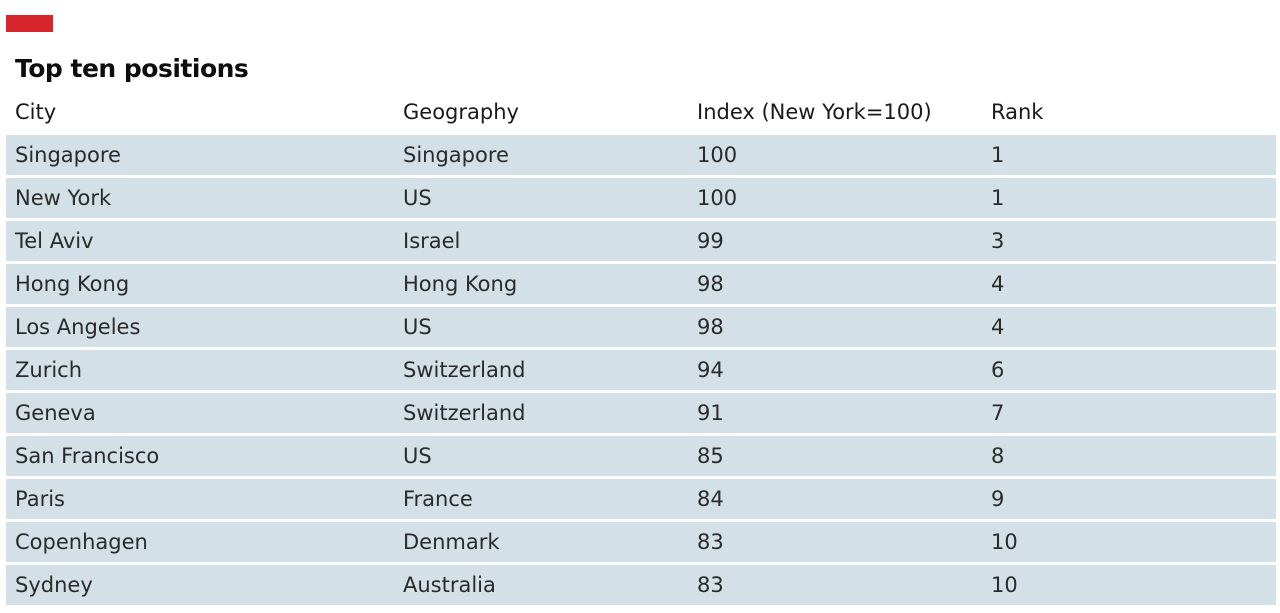 Image resolution: width=1280 pixels, height=613 pixels. Describe the element at coordinates (710, 456) in the screenshot. I see `cell-index: 85` at that location.